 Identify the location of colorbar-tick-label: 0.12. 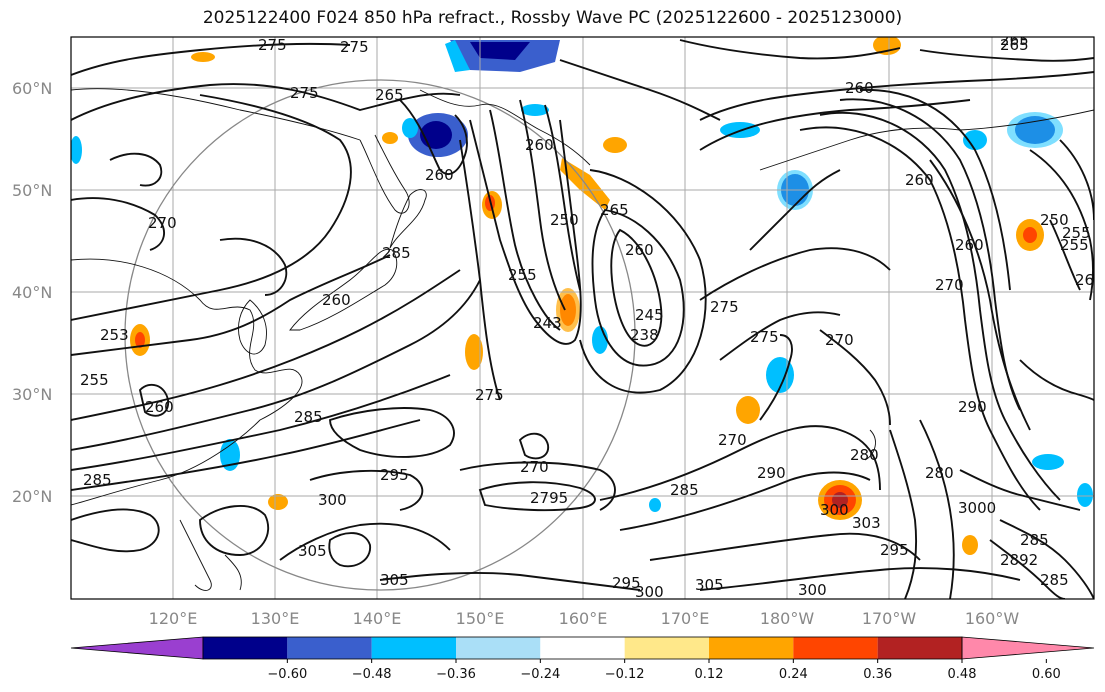
(709, 674).